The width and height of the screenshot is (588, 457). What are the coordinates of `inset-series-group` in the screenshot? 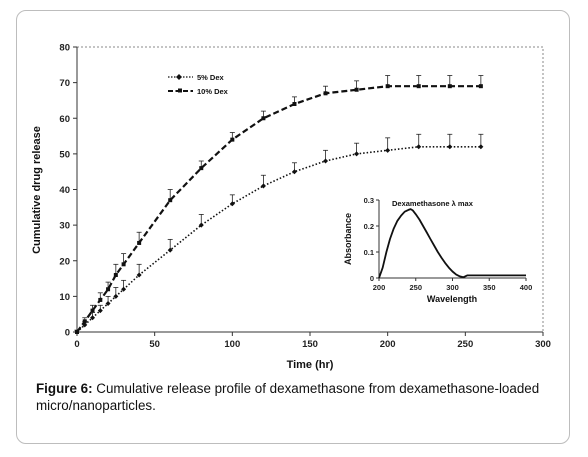 It's located at (452, 243).